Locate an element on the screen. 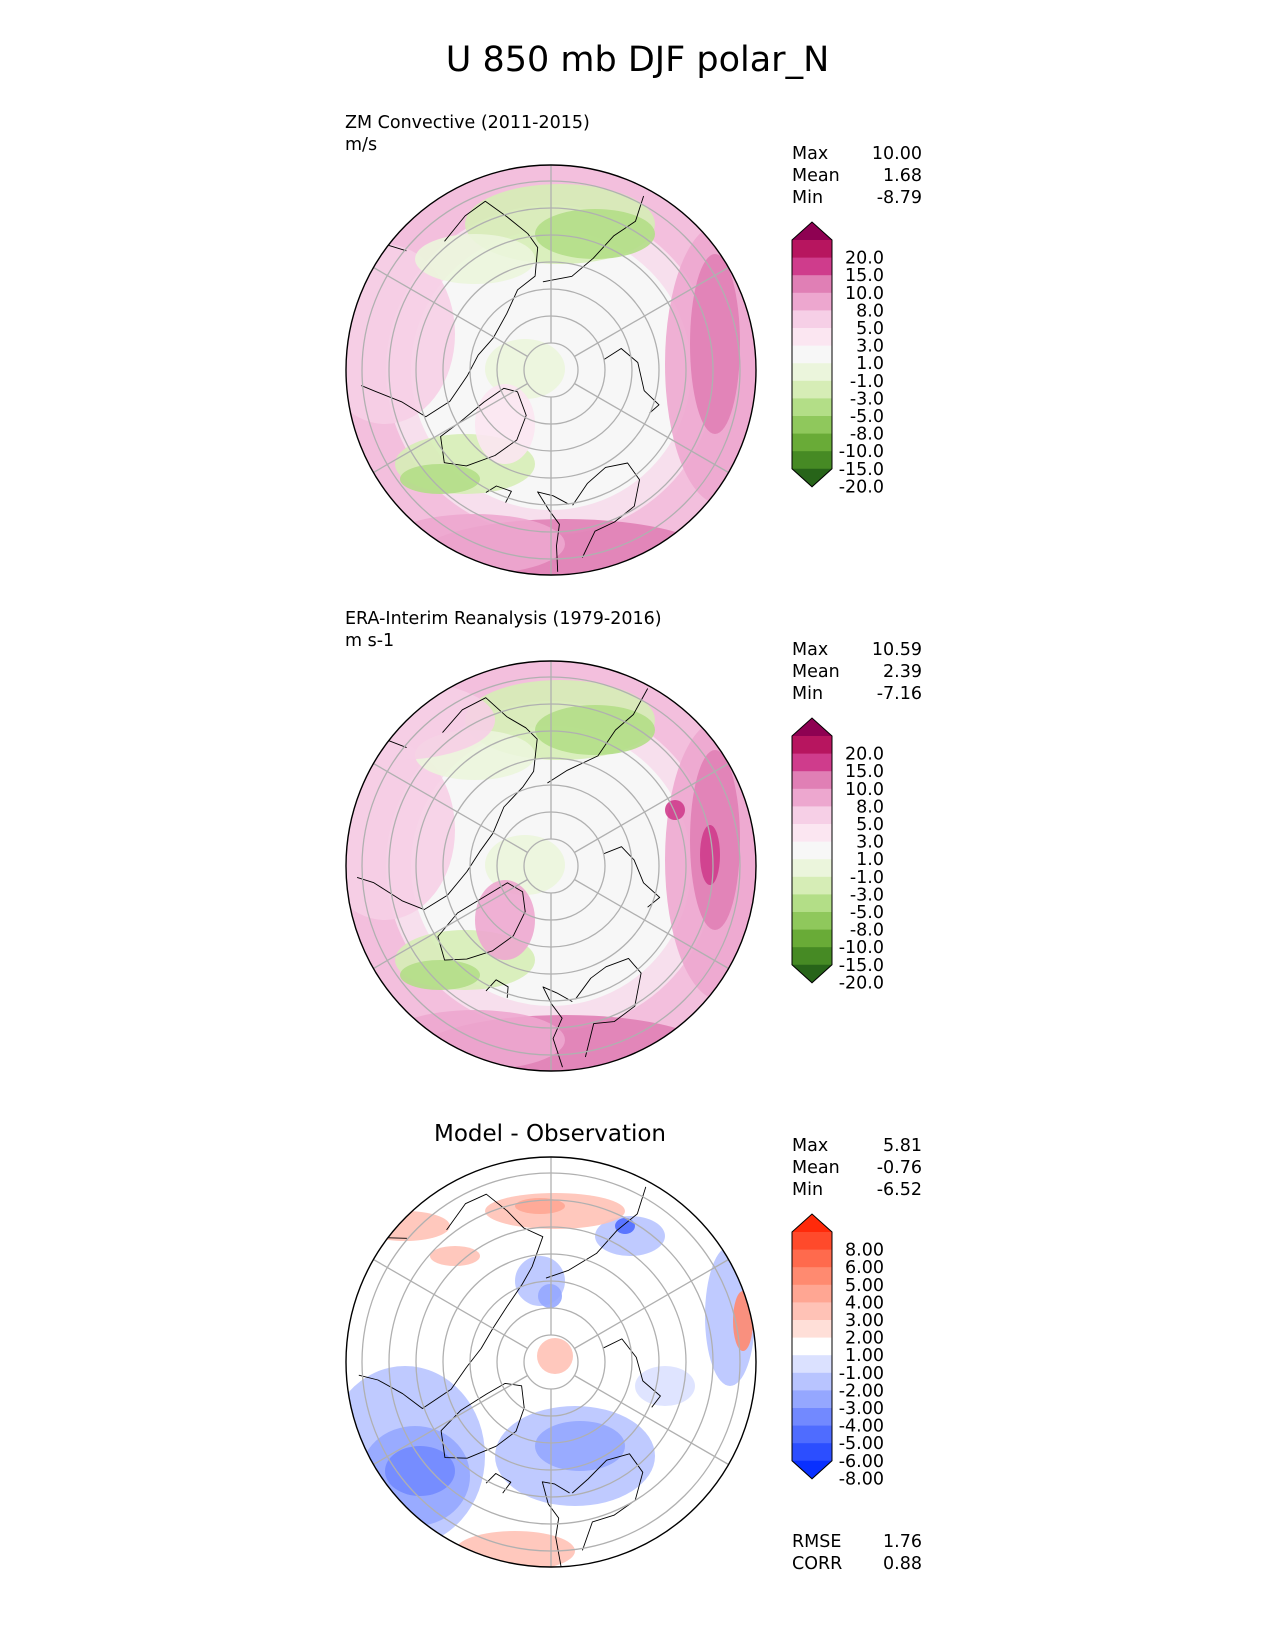  colorbar-tick-label: -8.00 is located at coordinates (861, 1479).